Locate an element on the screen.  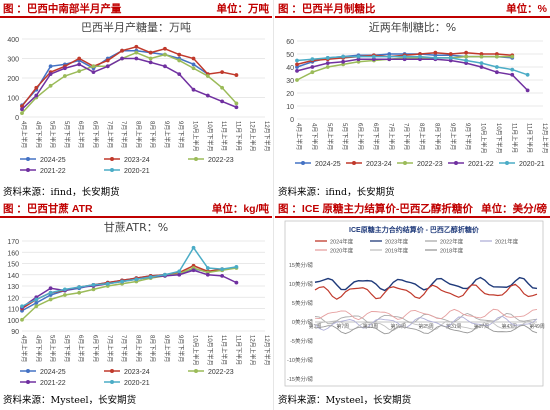
x-tick-label: 12月下半月 is located at coordinates (267, 136).